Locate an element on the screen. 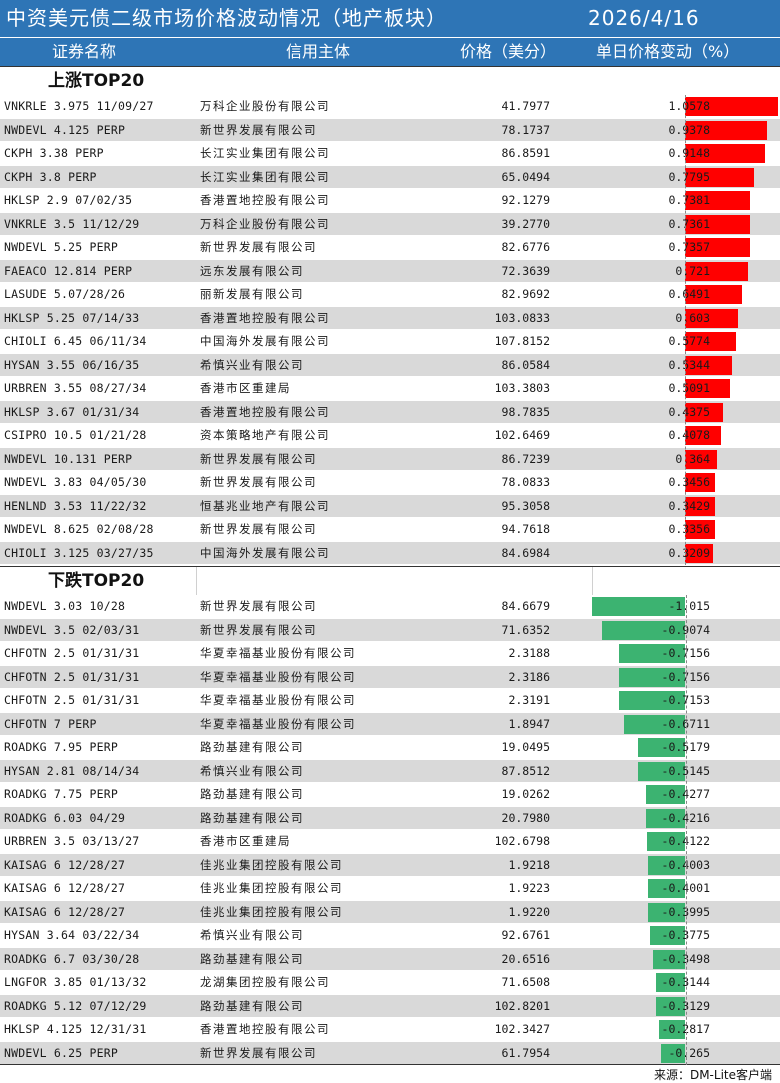  price-value: 103.3803 is located at coordinates (522, 388).